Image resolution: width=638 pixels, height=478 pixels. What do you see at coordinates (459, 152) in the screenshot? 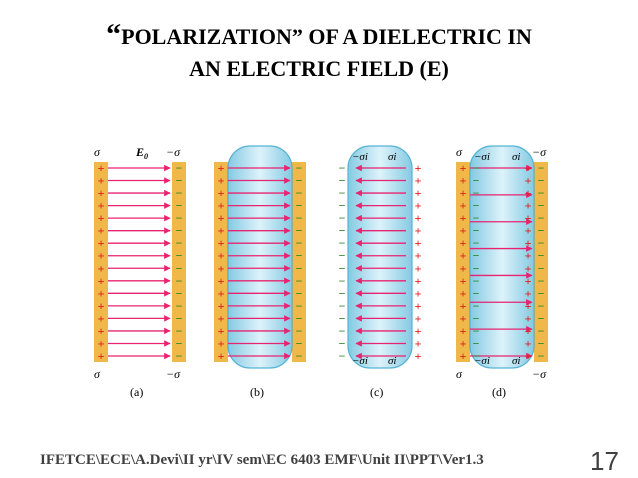
I see `panel-d-top-left-charge: σ` at bounding box center [459, 152].